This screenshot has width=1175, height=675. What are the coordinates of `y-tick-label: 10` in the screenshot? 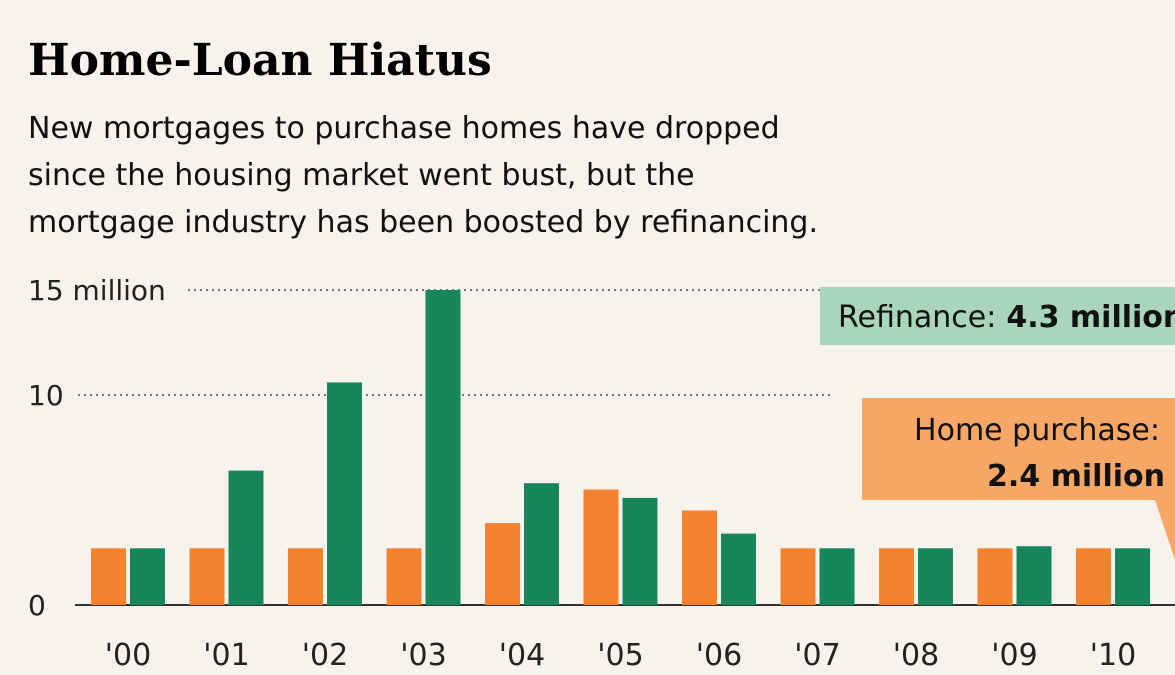 It's located at (46, 395).